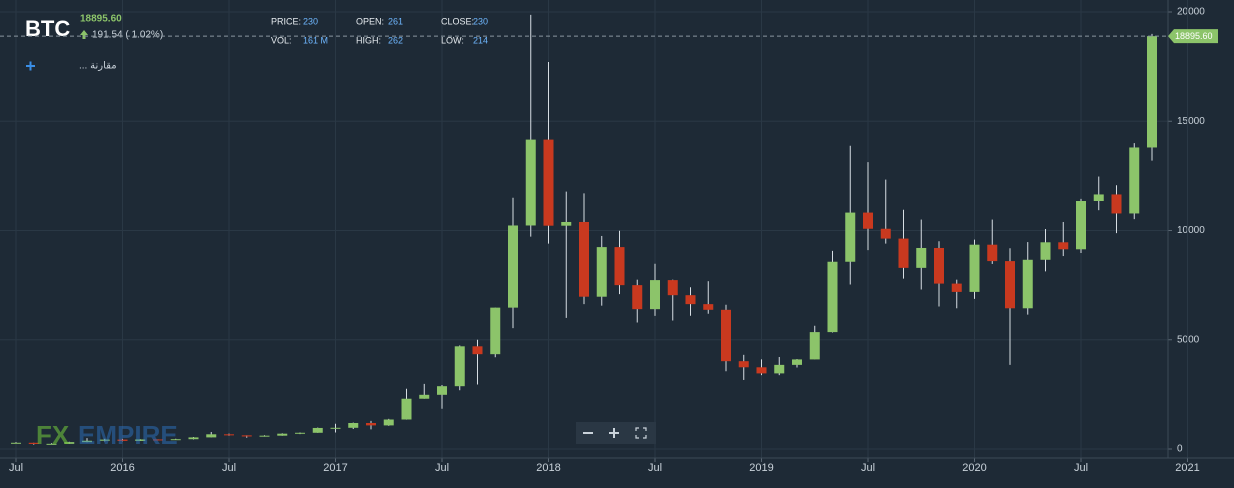 This screenshot has width=1234, height=488. What do you see at coordinates (368, 40) in the screenshot?
I see `stat-label: HIGH:` at bounding box center [368, 40].